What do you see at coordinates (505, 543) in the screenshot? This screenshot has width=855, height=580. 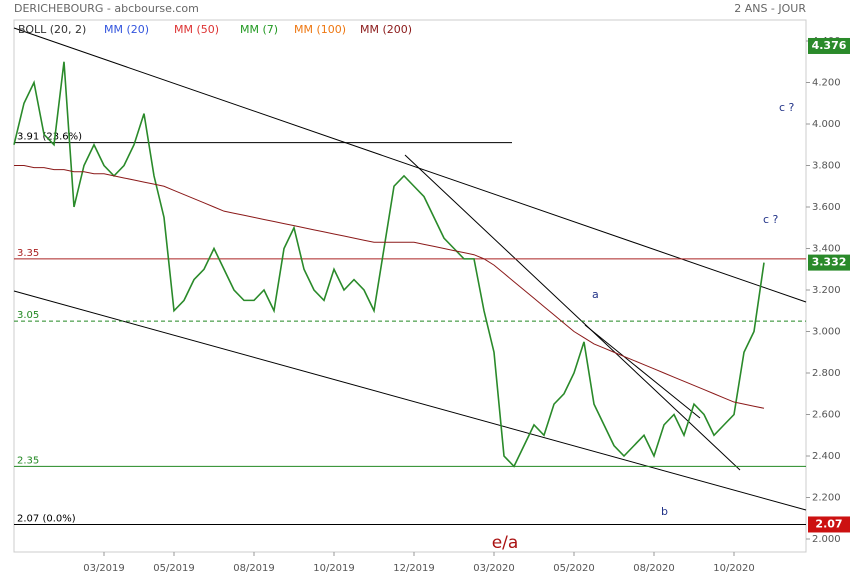 I see `annotation: e/a` at bounding box center [505, 543].